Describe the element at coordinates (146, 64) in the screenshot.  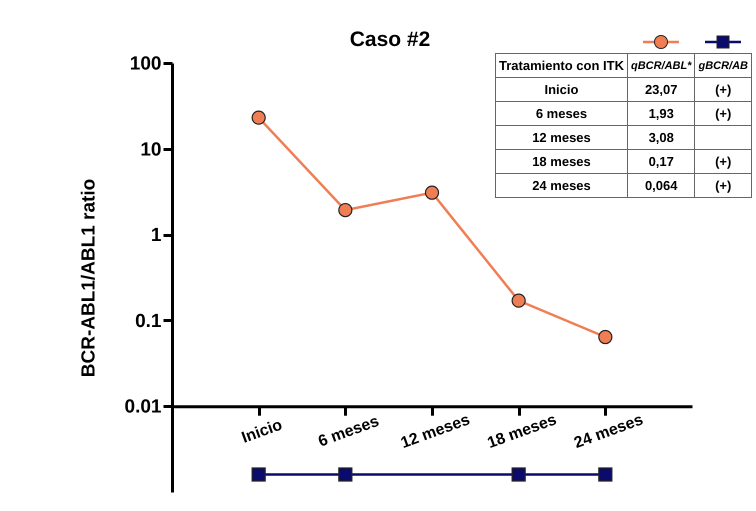
I see `y-tick-label: 100` at that location.